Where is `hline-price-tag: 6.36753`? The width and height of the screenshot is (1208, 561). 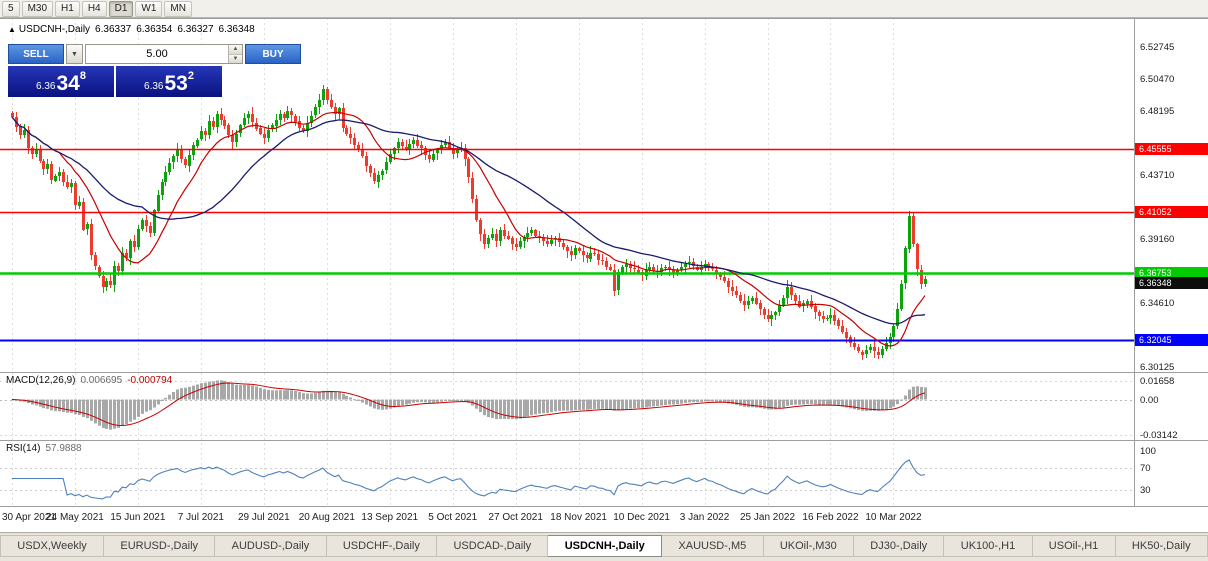 hline-price-tag: 6.36753 is located at coordinates (1171, 273).